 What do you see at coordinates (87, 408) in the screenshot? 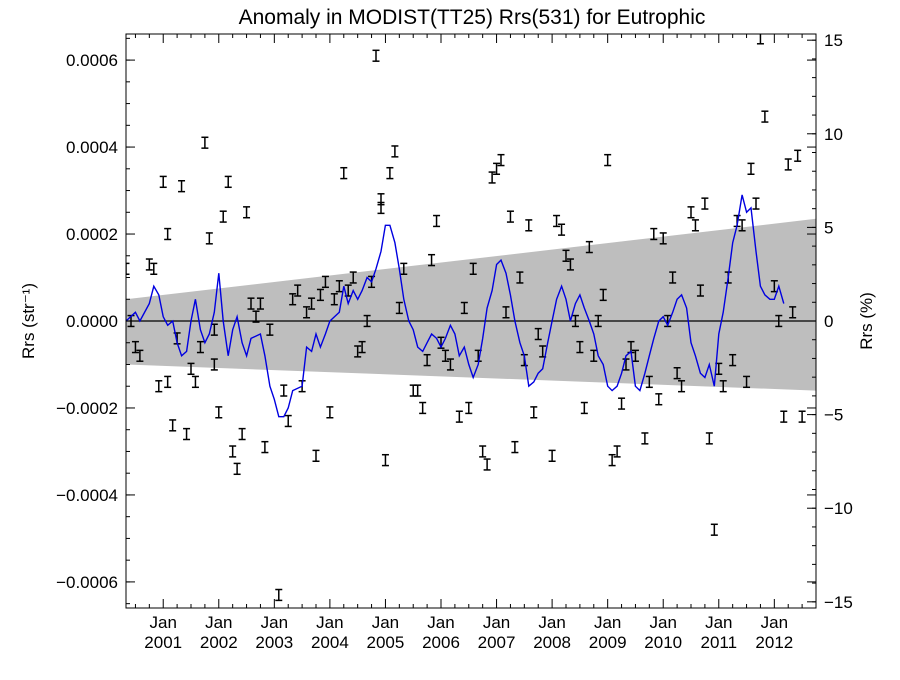
I see `y-tick-label: −0.0002` at bounding box center [87, 408].